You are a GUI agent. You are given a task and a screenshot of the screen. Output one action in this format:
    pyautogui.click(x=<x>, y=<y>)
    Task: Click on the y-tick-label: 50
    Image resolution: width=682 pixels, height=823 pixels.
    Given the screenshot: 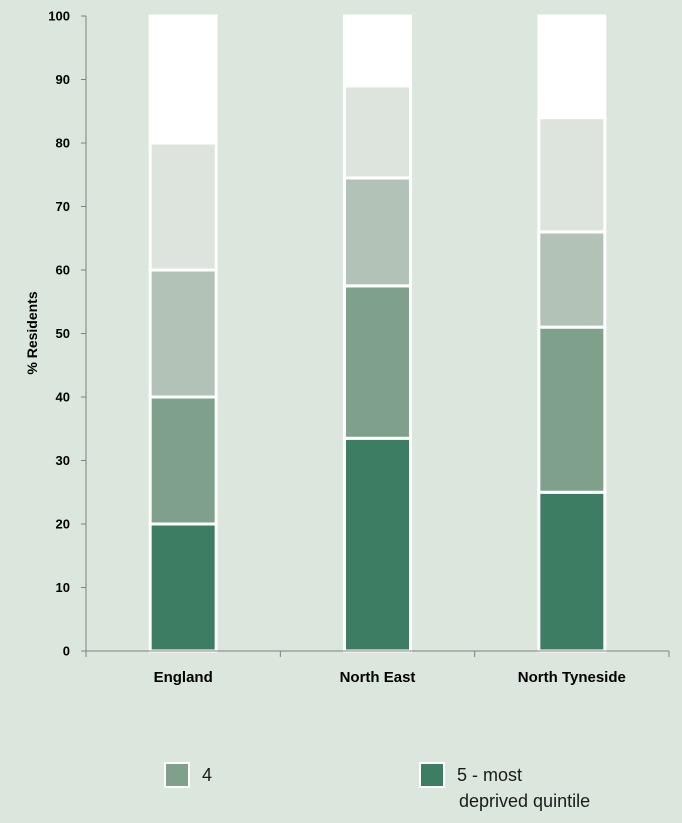 What is the action you would take?
    pyautogui.click(x=63, y=333)
    